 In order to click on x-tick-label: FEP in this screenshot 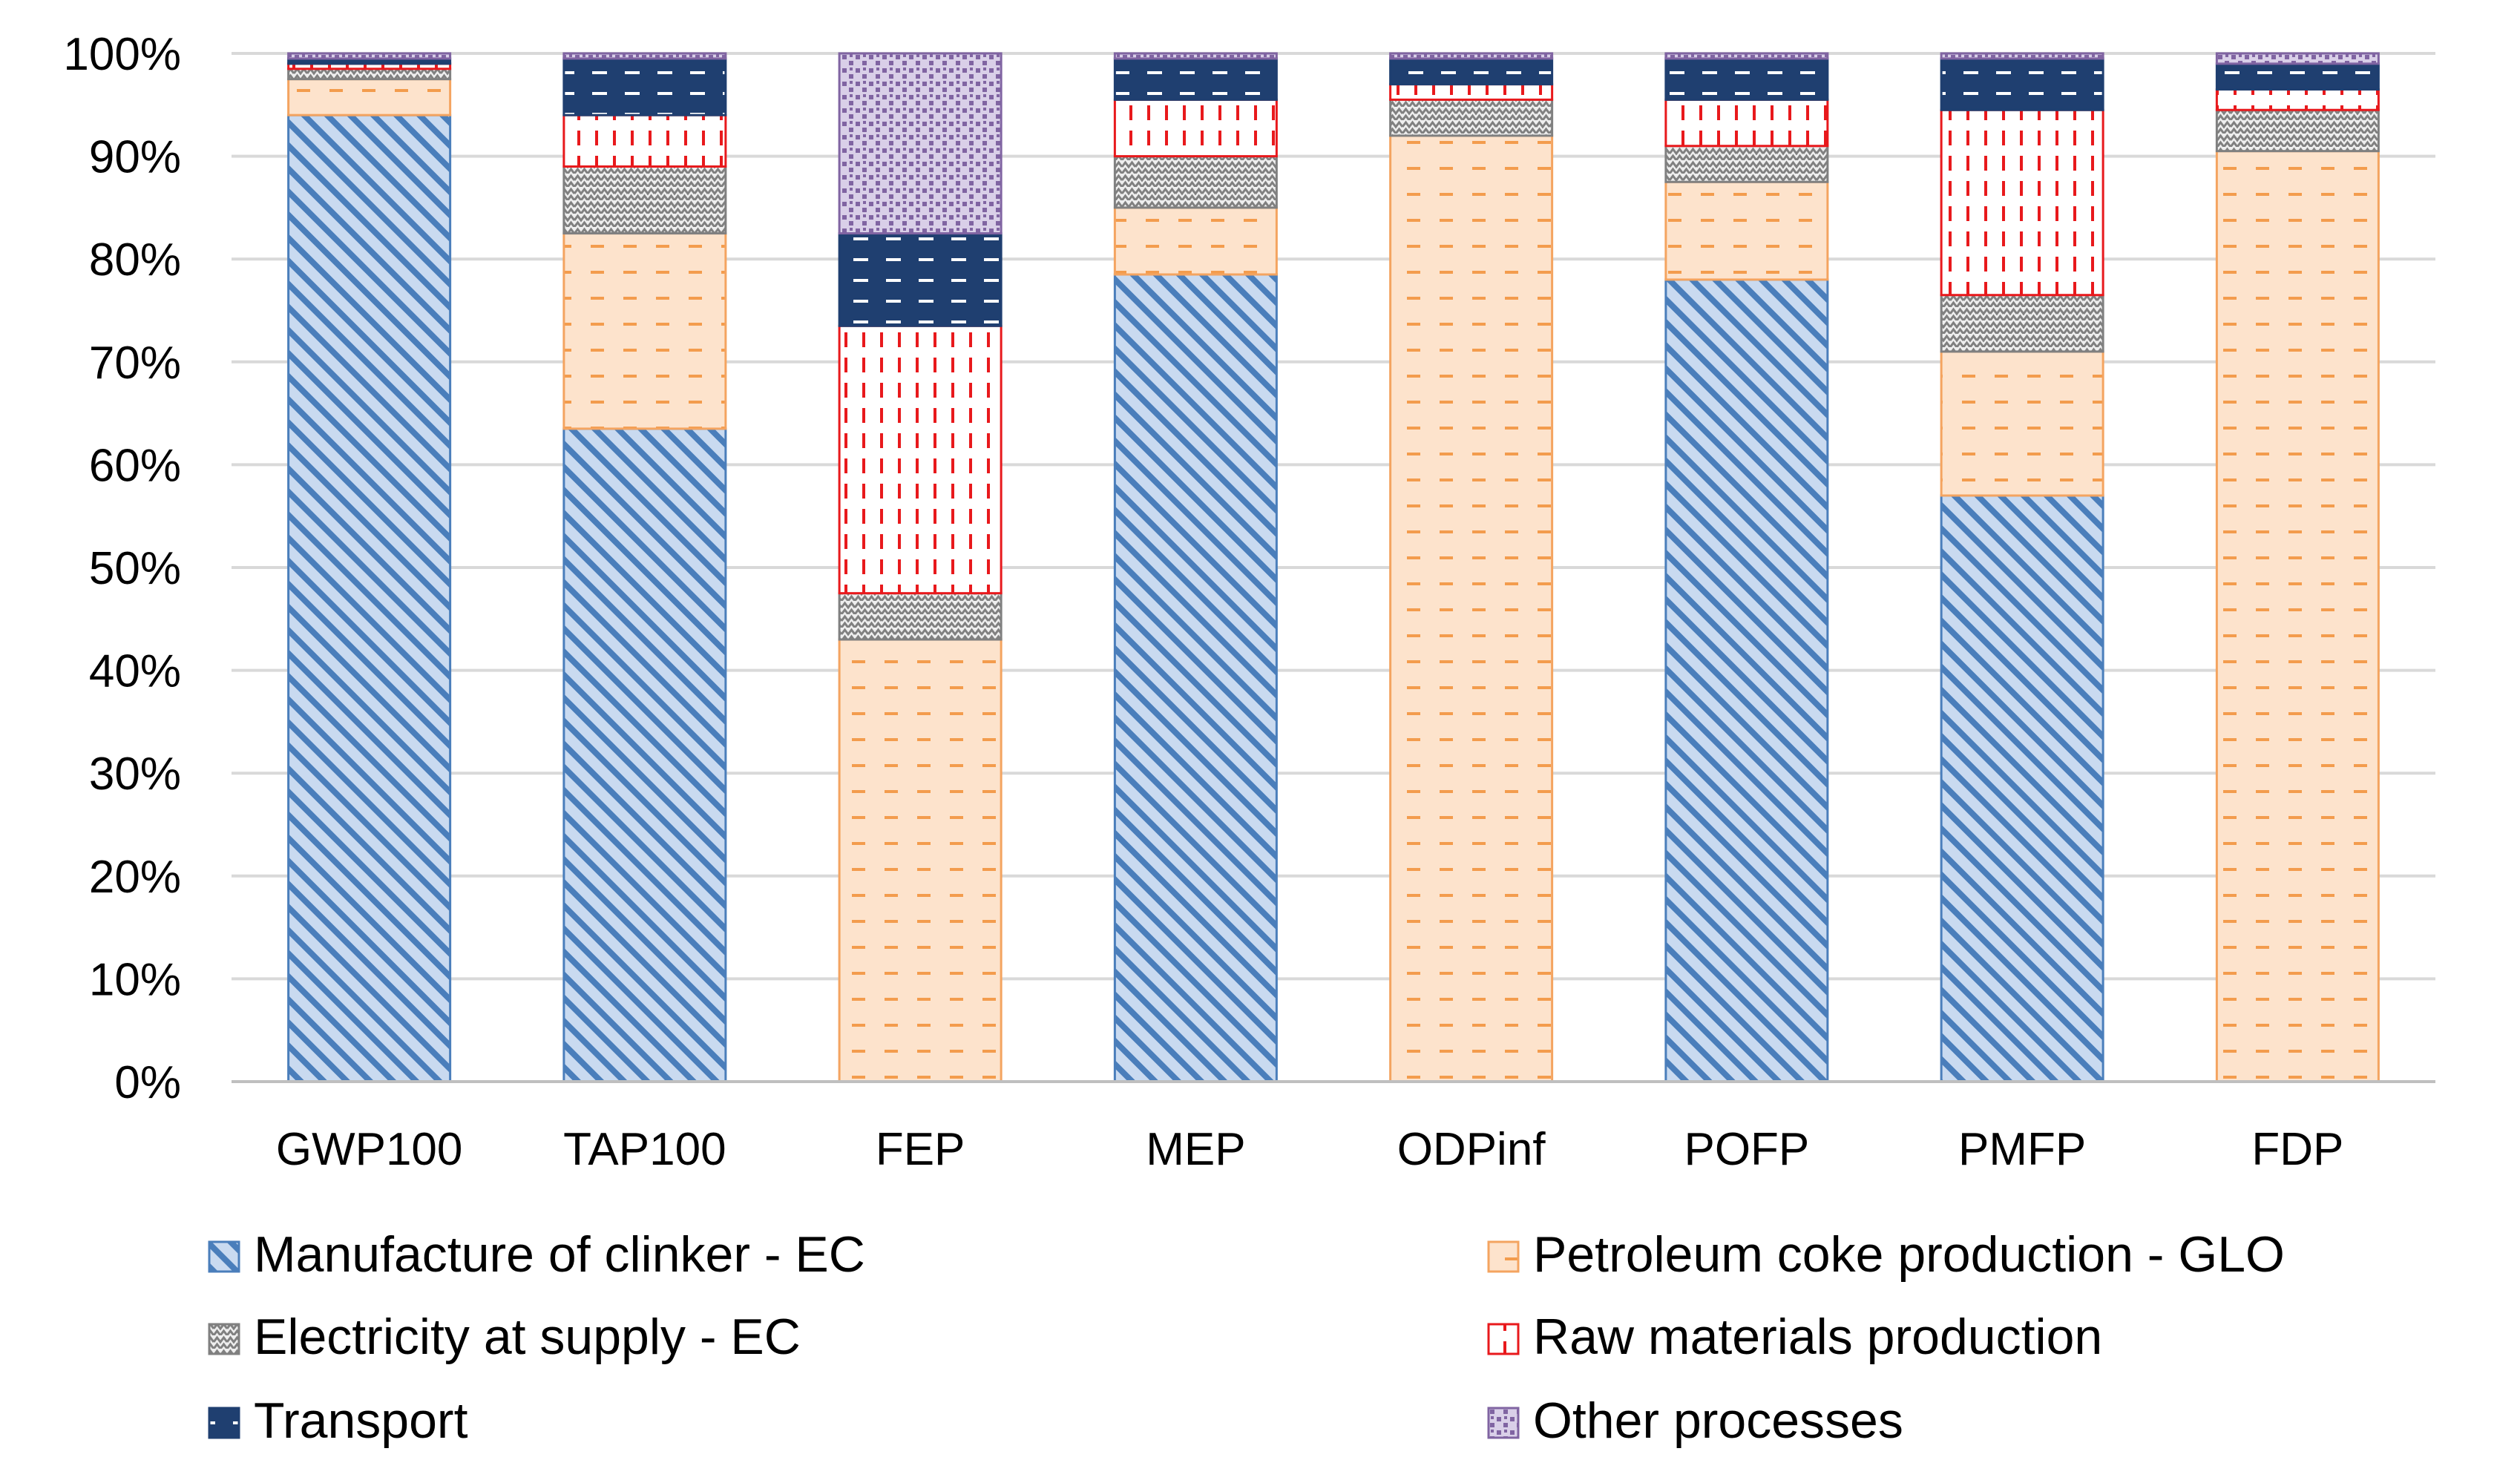, I will do `click(921, 1149)`.